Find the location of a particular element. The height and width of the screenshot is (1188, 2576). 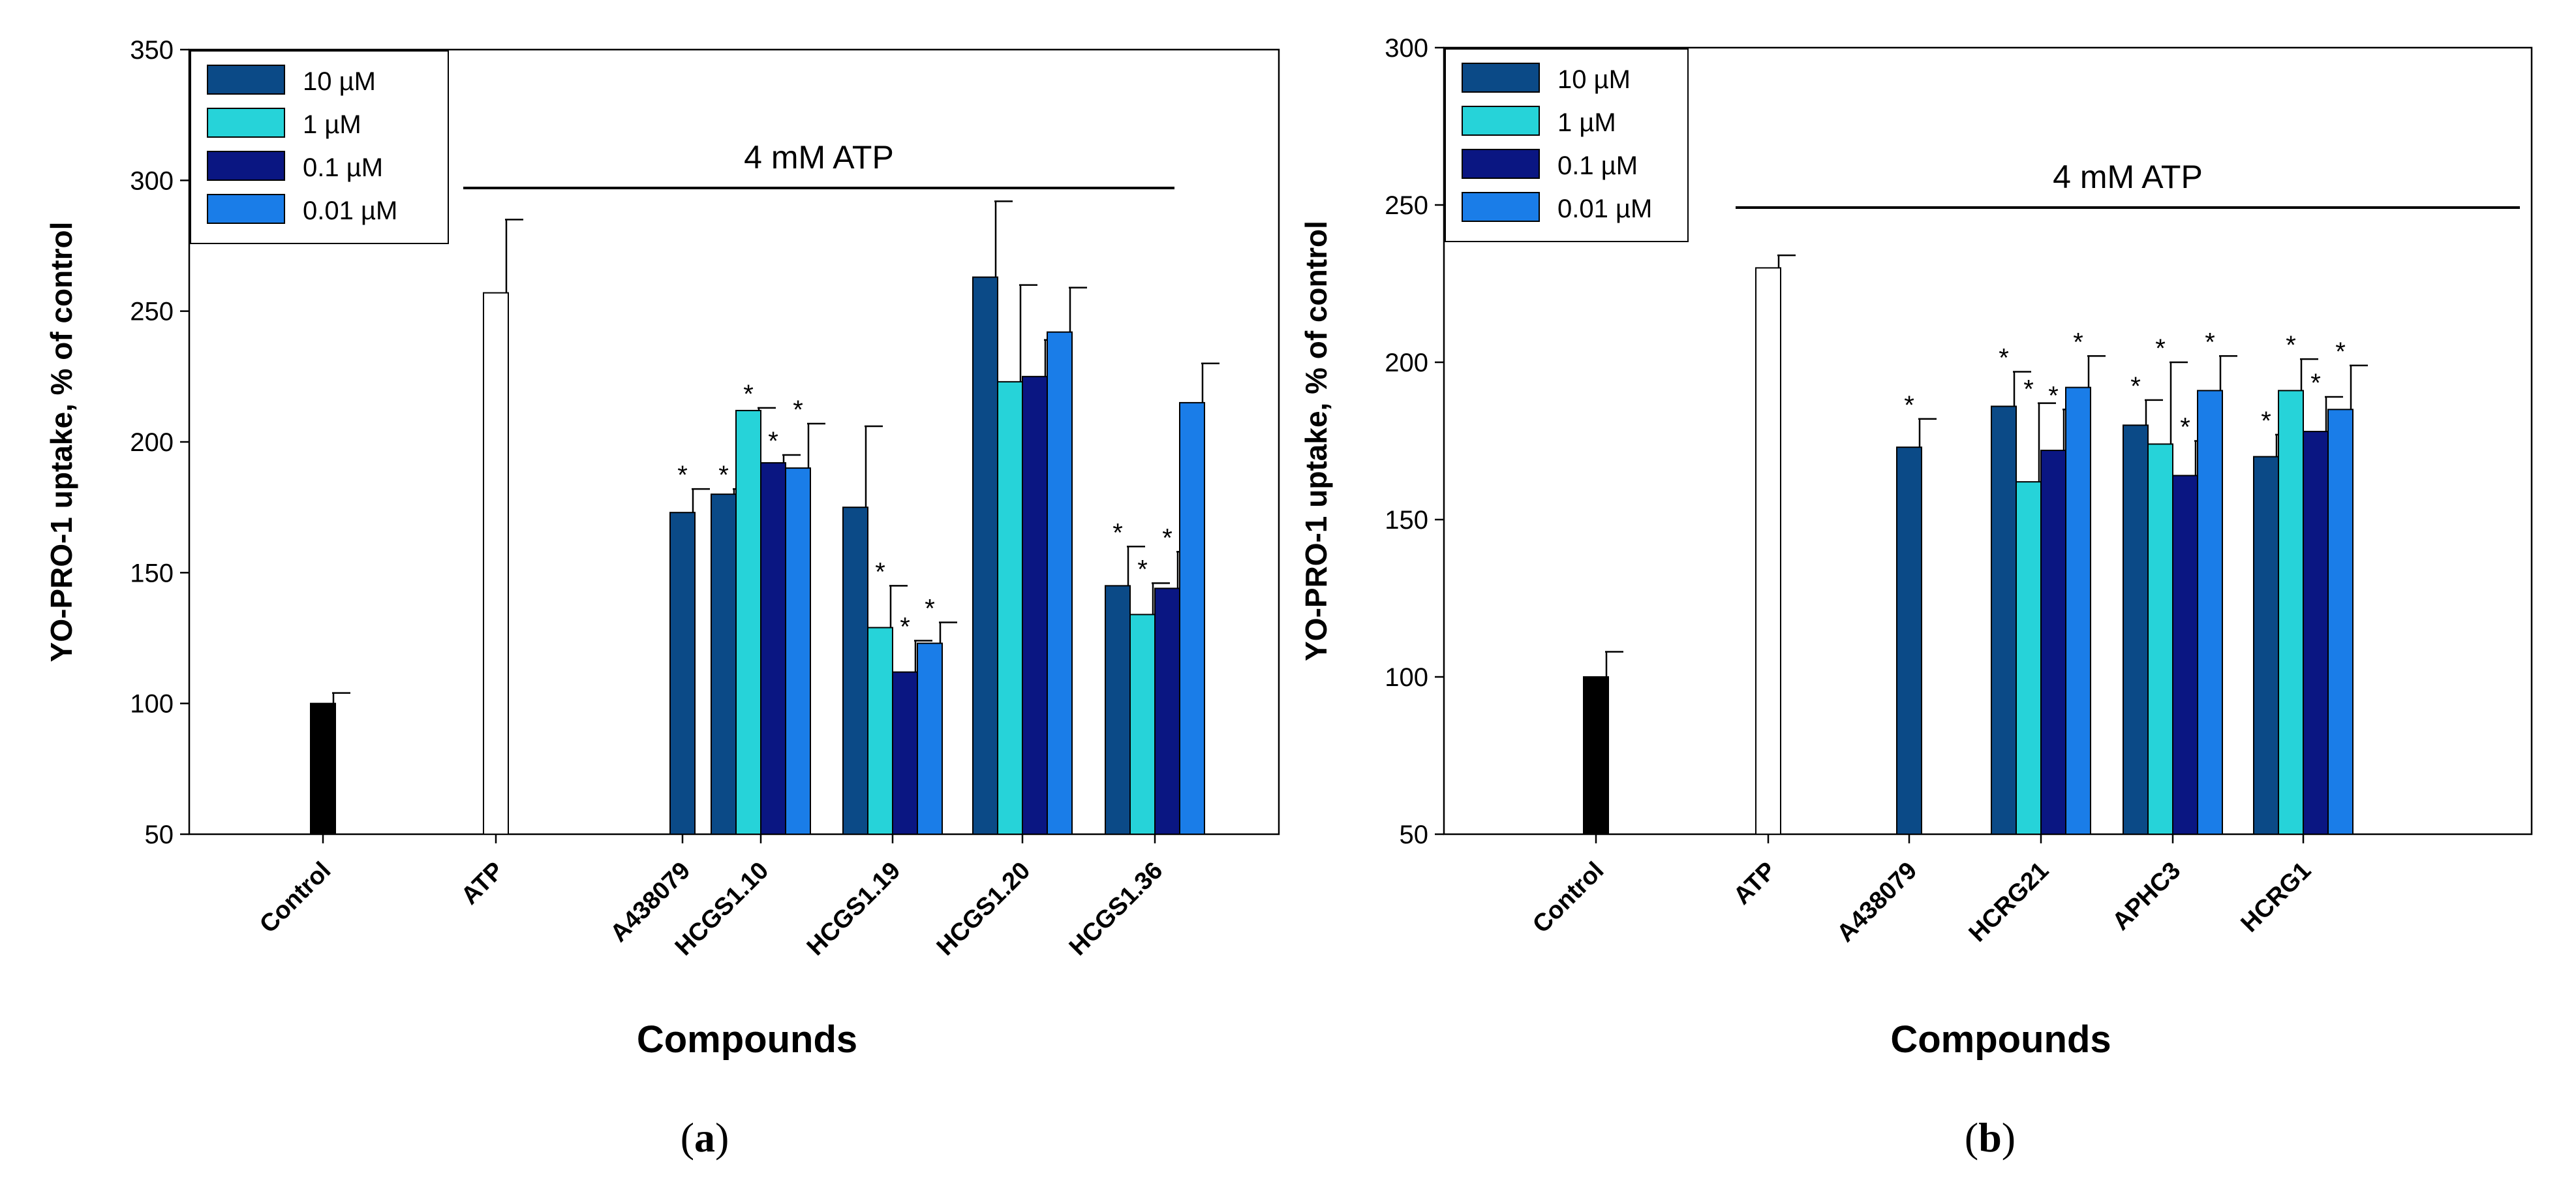

panel-label-letter: a is located at coordinates (704, 1137).